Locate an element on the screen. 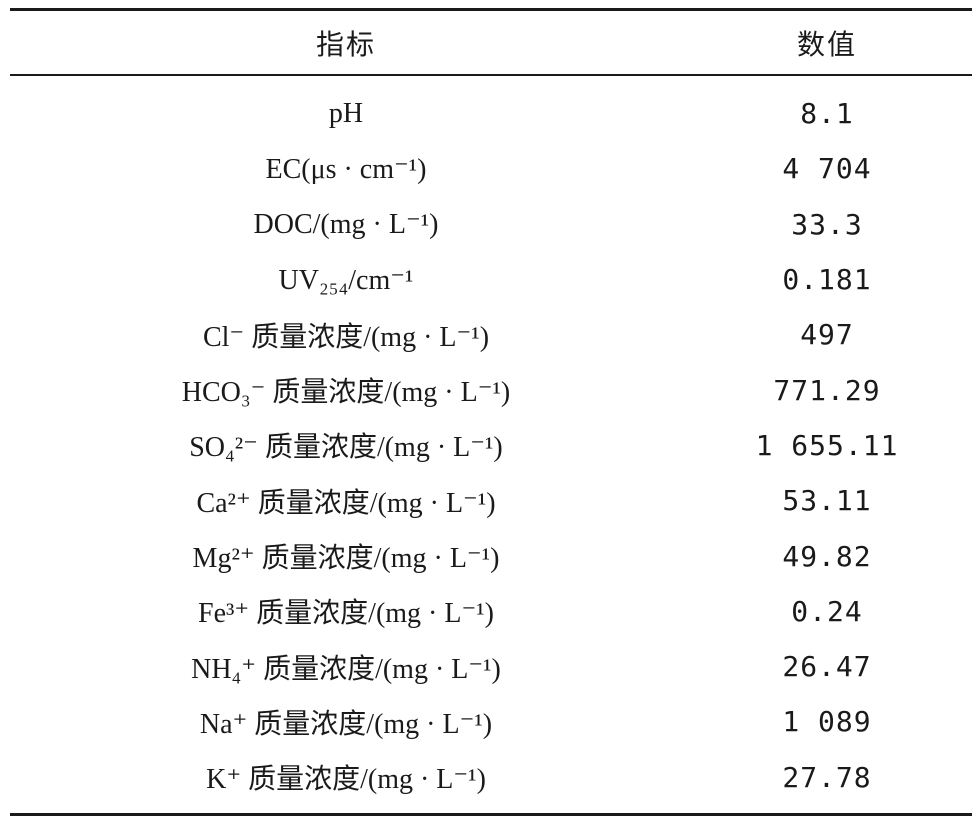 The image size is (976, 832). table-row: NH₄⁺ 质量浓度/(mg · L⁻¹) 26.47 is located at coordinates (491, 666).